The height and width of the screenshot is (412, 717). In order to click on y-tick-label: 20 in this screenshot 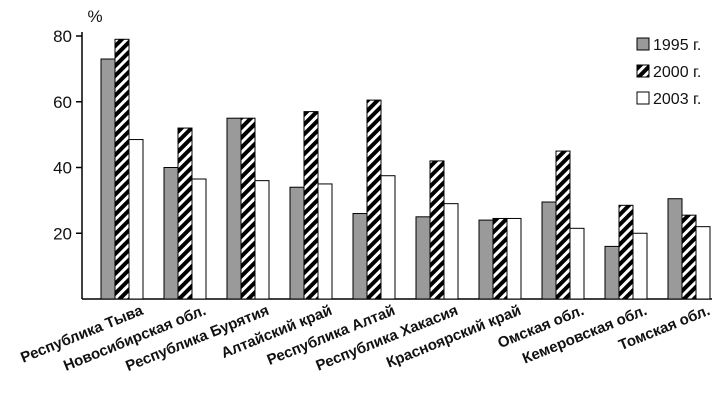, I will do `click(62, 233)`.